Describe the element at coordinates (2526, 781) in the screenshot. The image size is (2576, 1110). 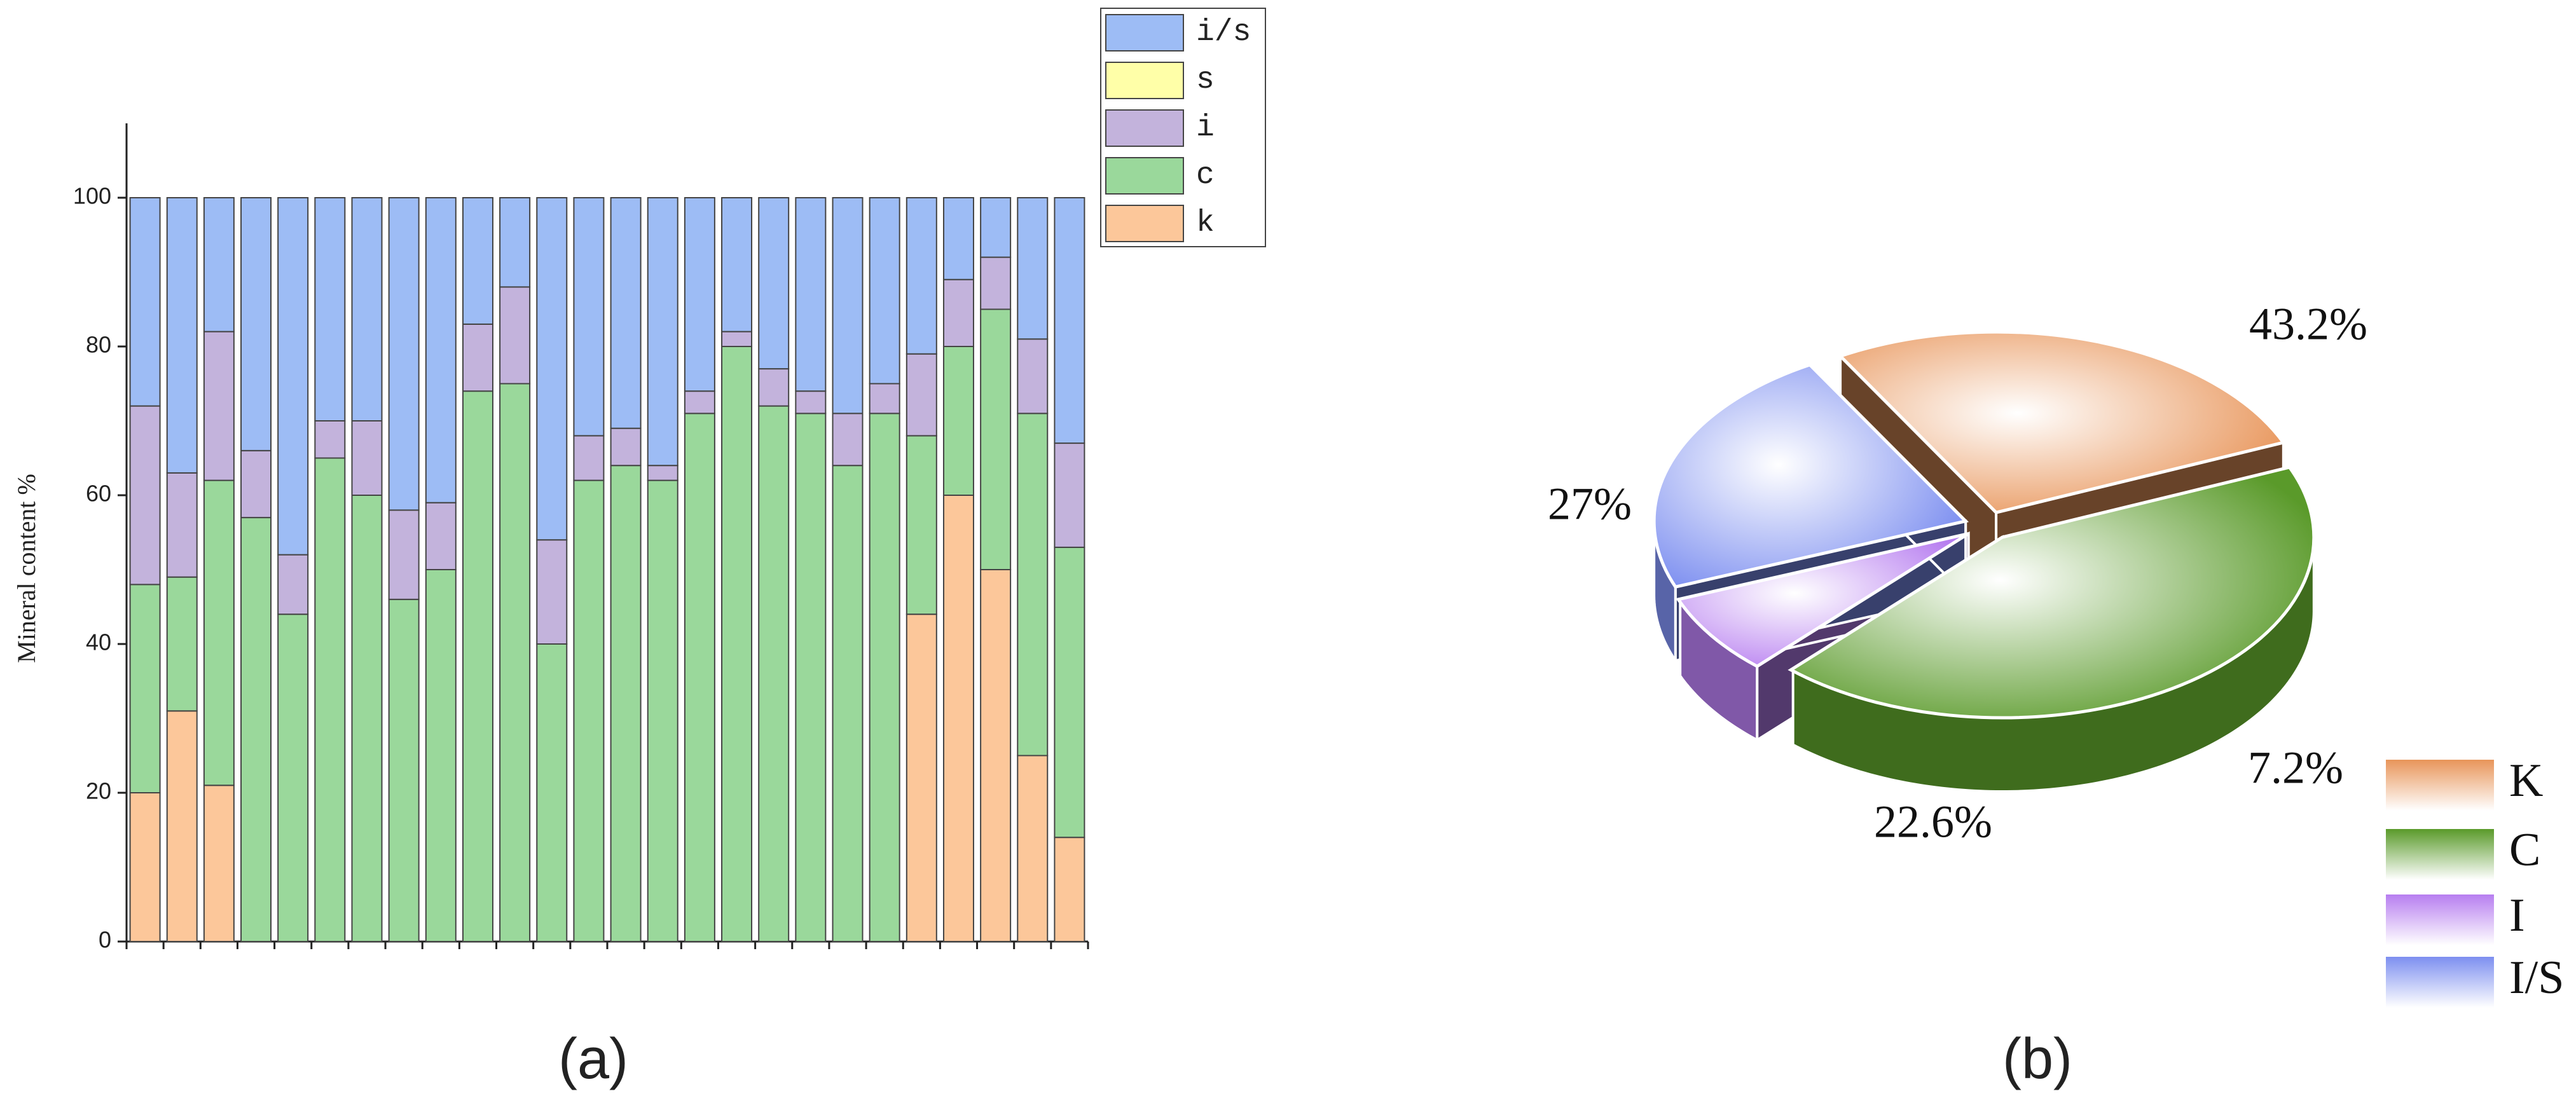
I see `legend-label: K` at that location.